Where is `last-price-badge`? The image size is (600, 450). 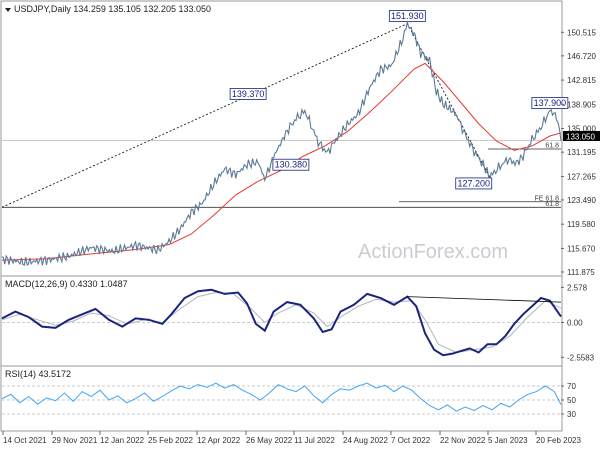
last-price-badge is located at coordinates (581, 136).